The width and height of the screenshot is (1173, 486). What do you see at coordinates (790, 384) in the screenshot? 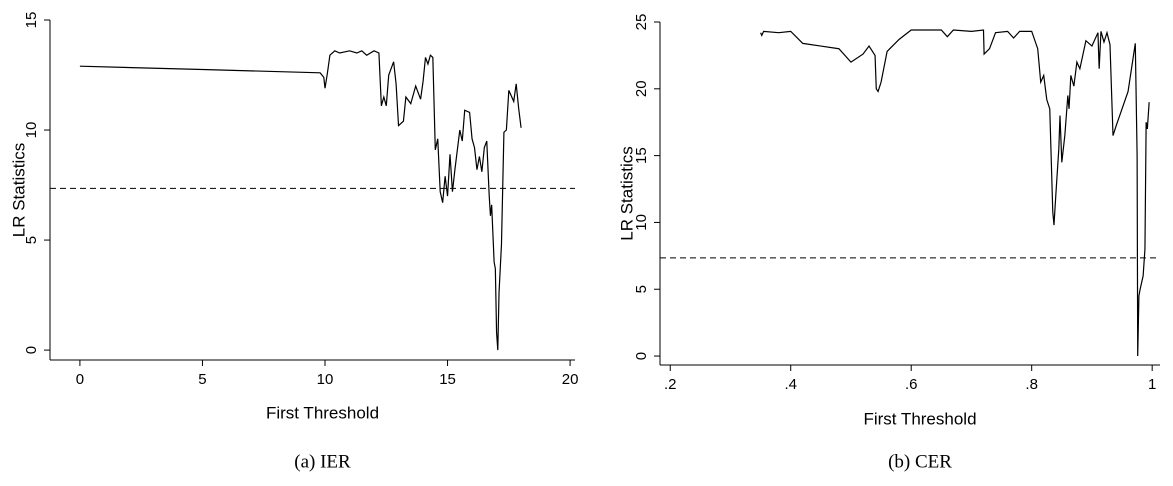
I see `x-tick-label: .4` at bounding box center [790, 384].